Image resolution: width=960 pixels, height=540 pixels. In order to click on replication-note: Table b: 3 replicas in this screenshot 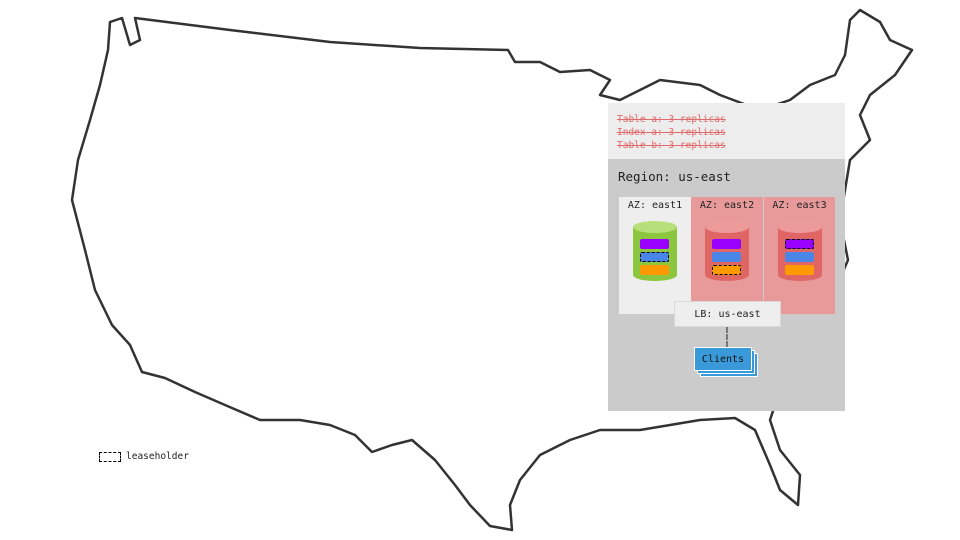, I will do `click(671, 145)`.